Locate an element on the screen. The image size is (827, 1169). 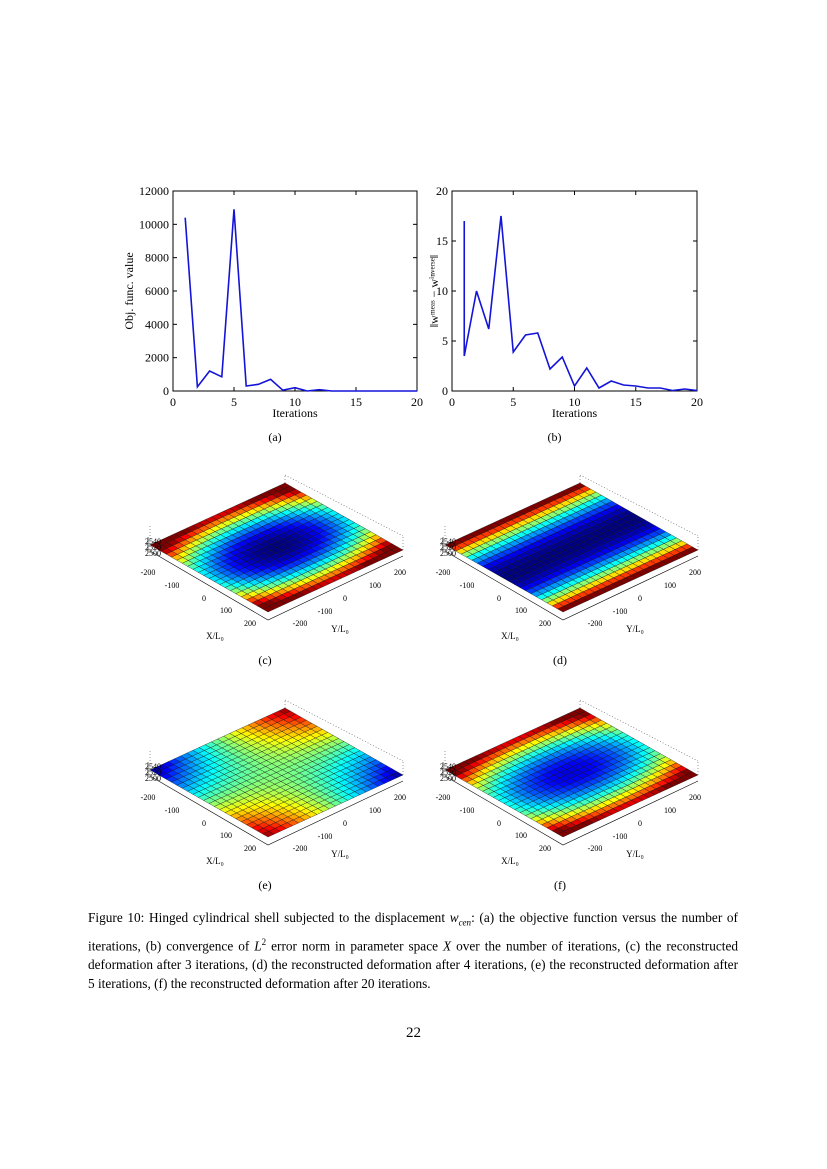
y-tick-label: 5 is located at coordinates (445, 341).